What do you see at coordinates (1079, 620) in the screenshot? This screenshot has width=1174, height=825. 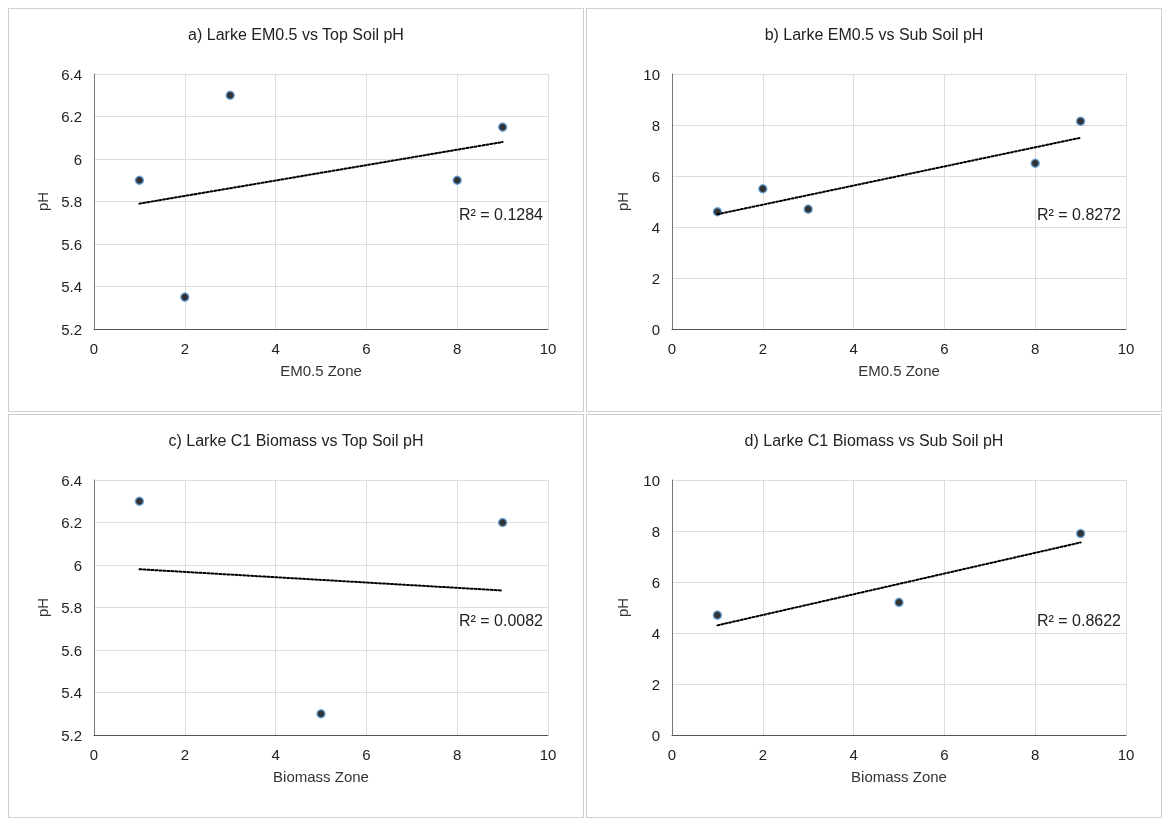 I see `annotation: R² = 0.8622` at bounding box center [1079, 620].